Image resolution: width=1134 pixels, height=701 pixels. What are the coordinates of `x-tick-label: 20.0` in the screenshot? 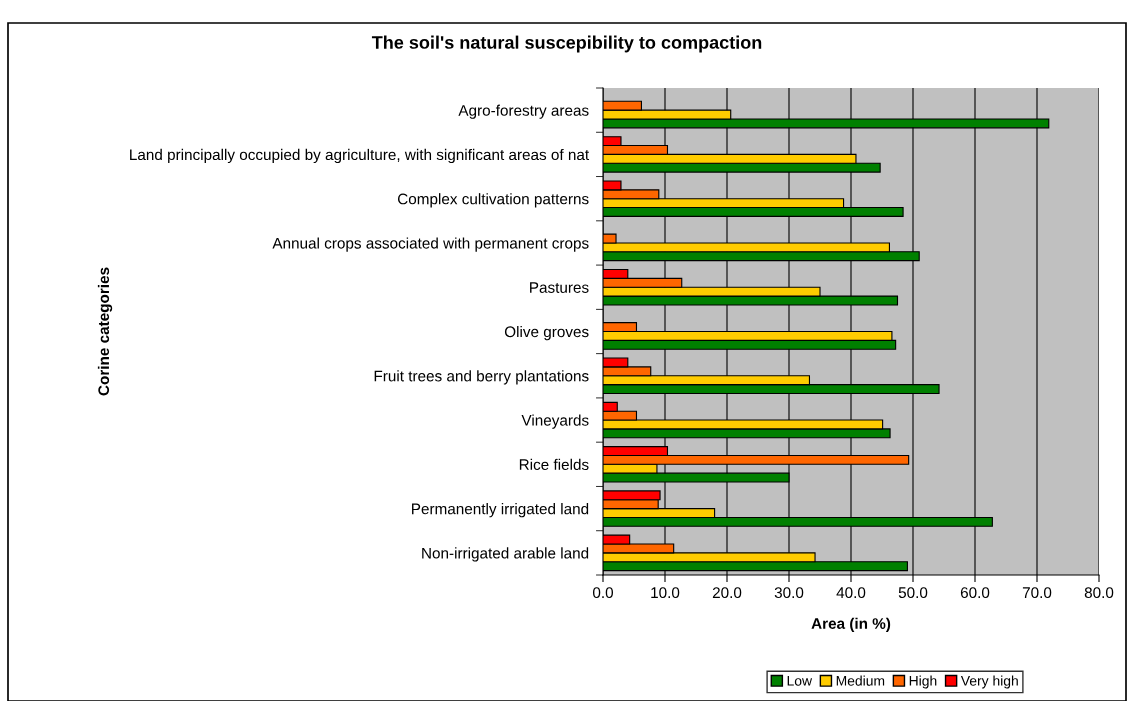 It's located at (727, 593).